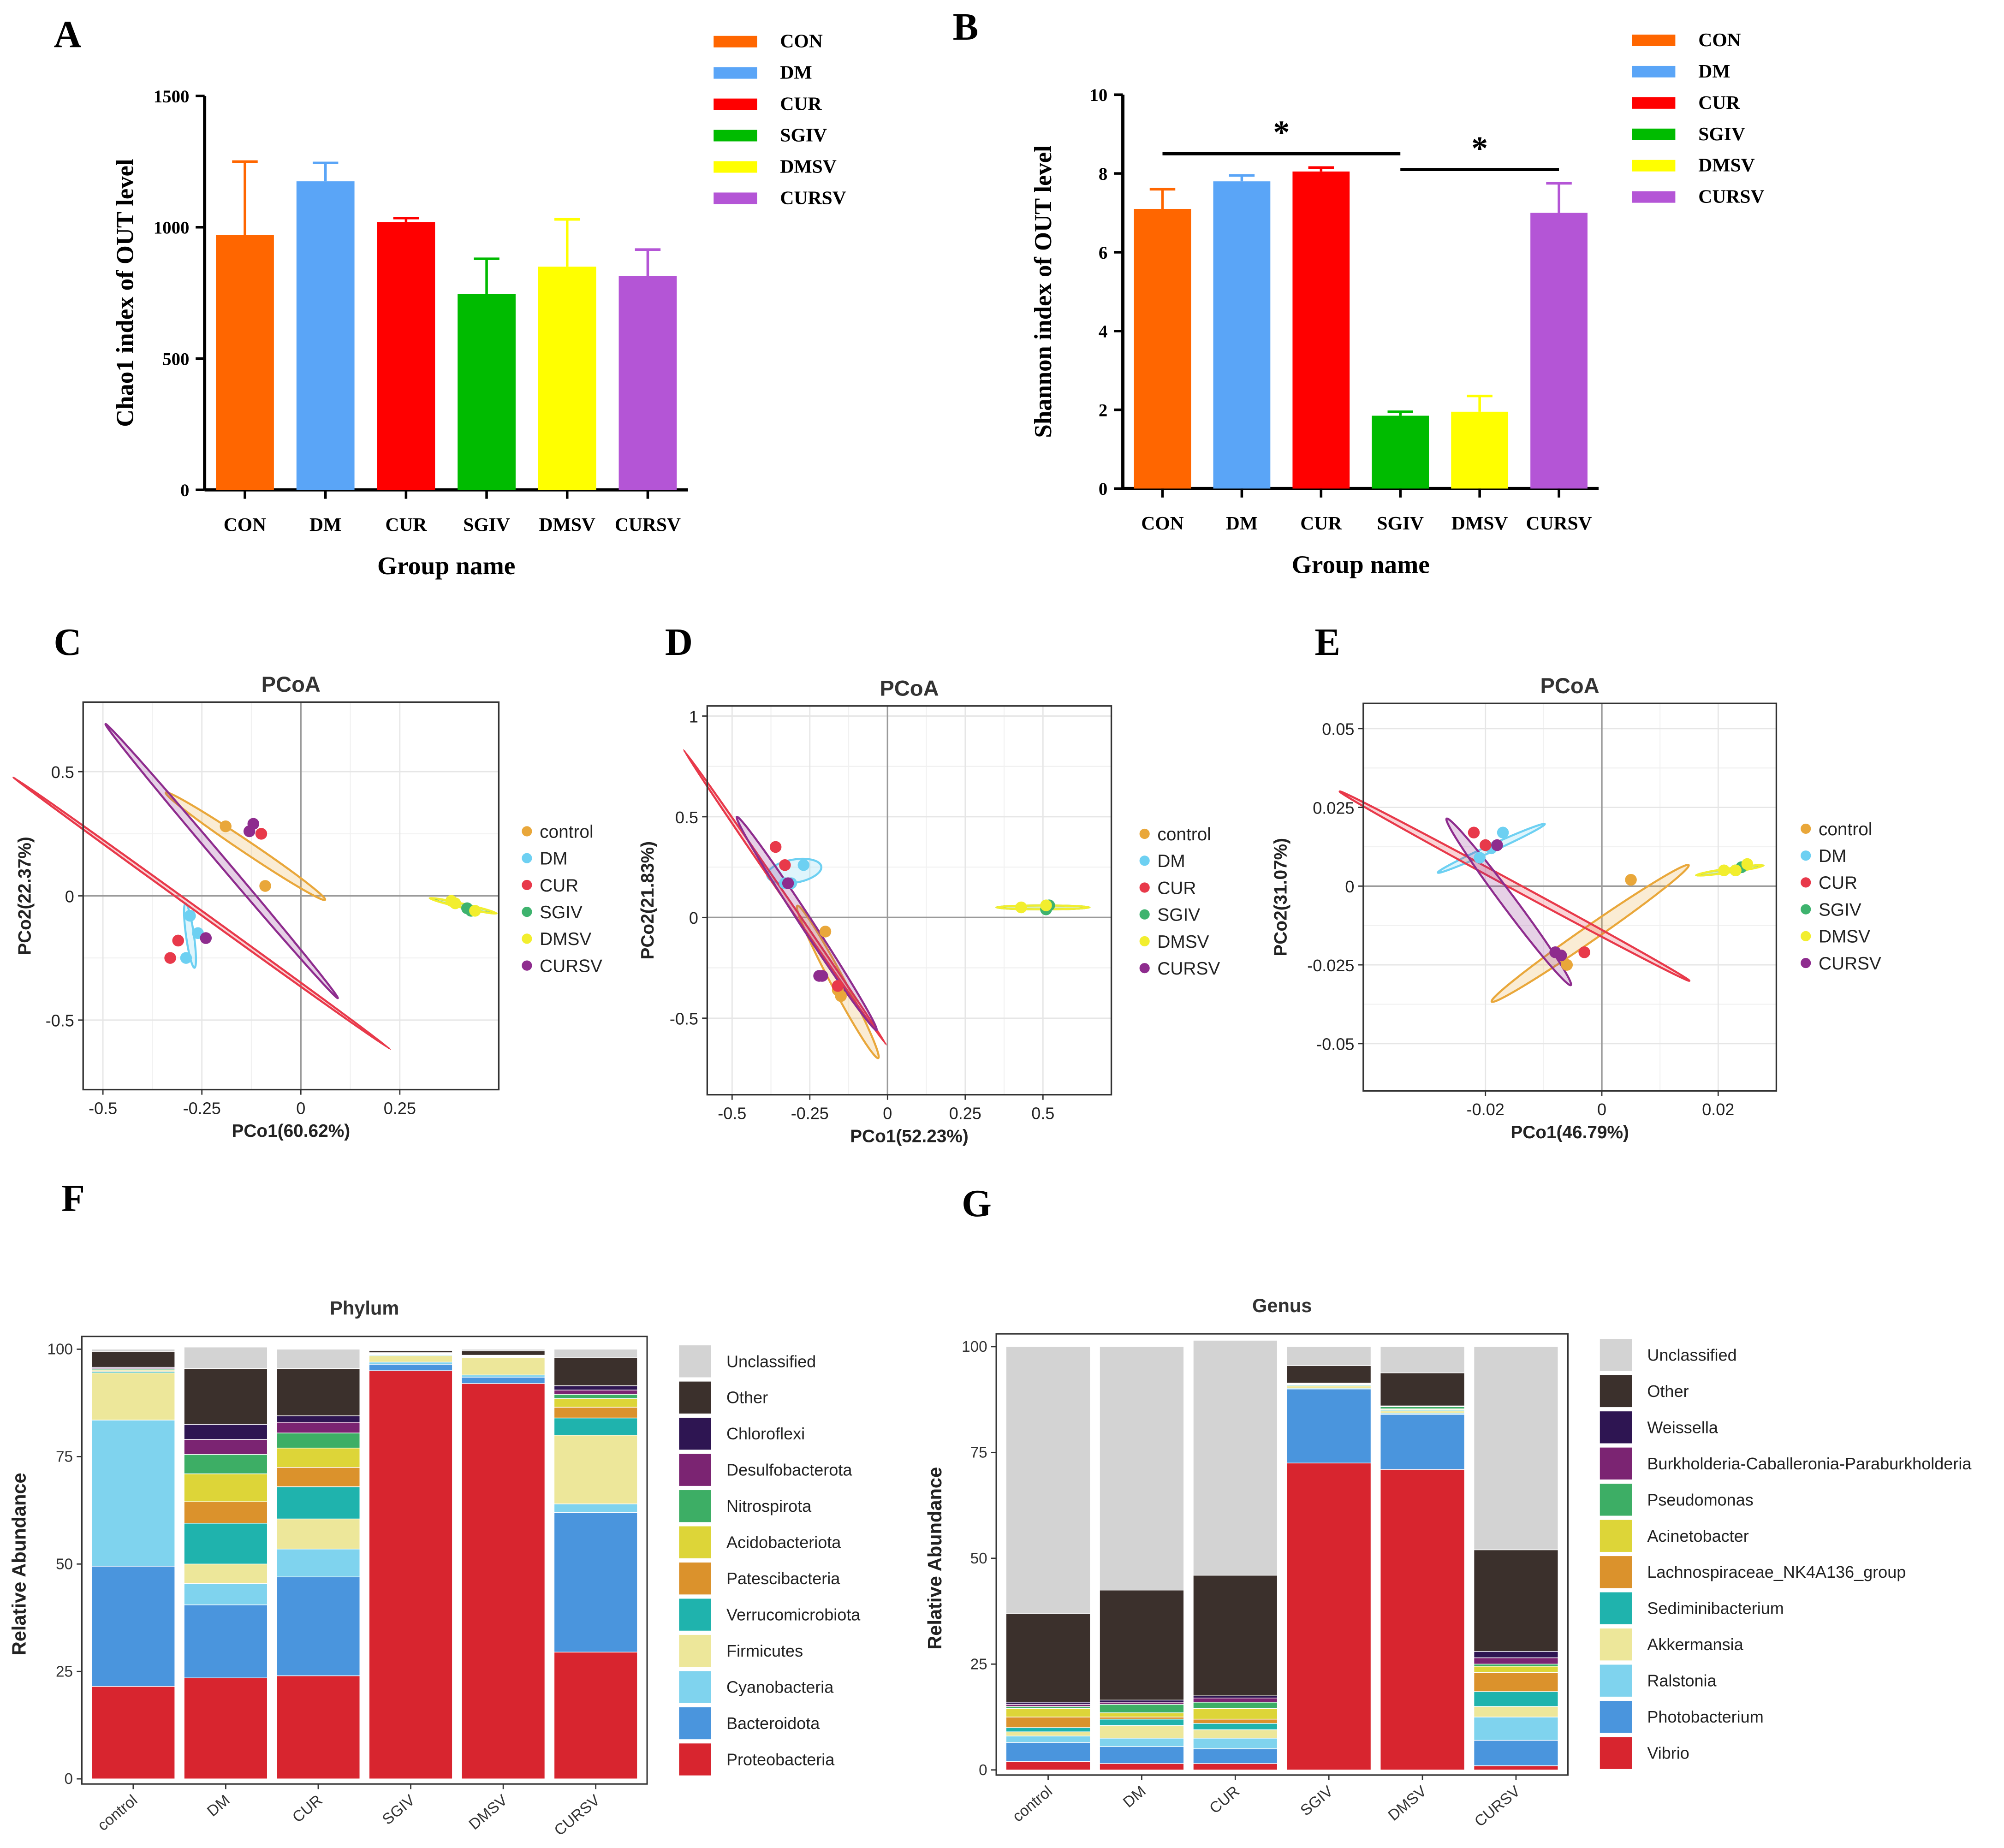 Image resolution: width=2004 pixels, height=1848 pixels. What do you see at coordinates (1329, 1616) in the screenshot?
I see `stack-sgiv-vibrio` at bounding box center [1329, 1616].